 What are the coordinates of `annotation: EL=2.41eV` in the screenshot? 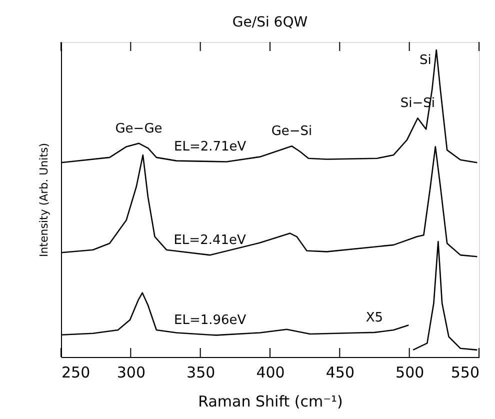 It's located at (210, 240).